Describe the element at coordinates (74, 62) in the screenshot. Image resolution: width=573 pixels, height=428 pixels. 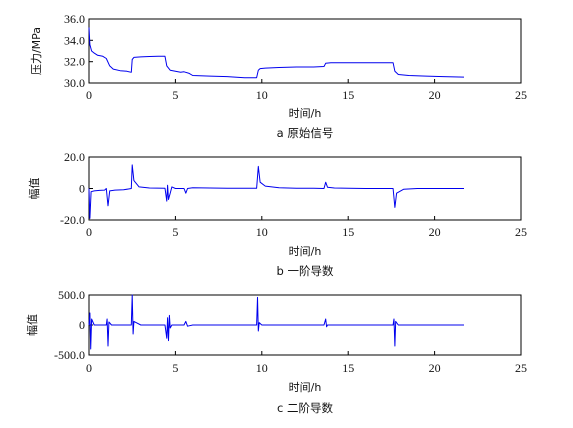
I see `y-tick-label: 32.0` at that location.